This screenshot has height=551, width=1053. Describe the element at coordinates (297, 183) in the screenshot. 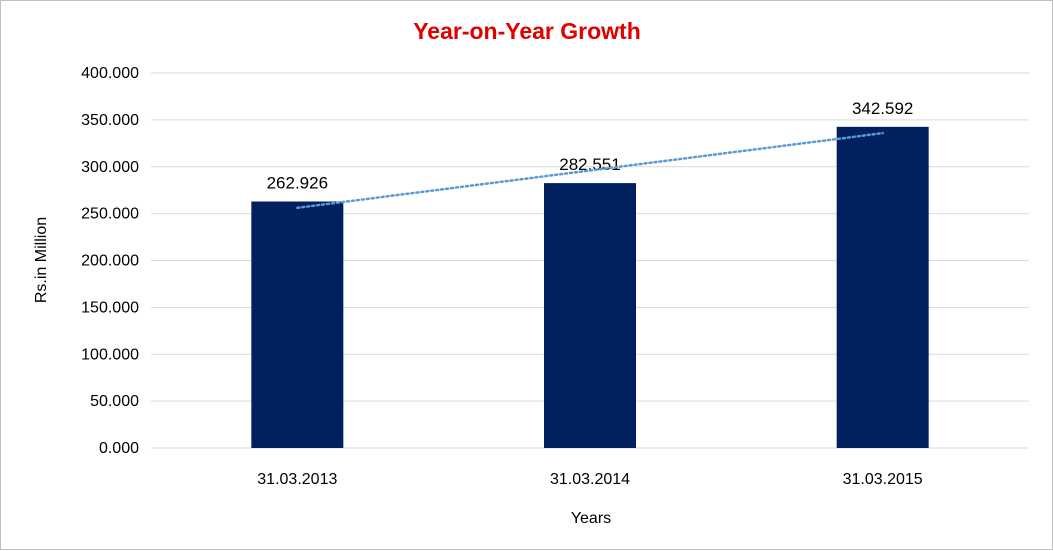

I see `data-label: 262.926` at that location.